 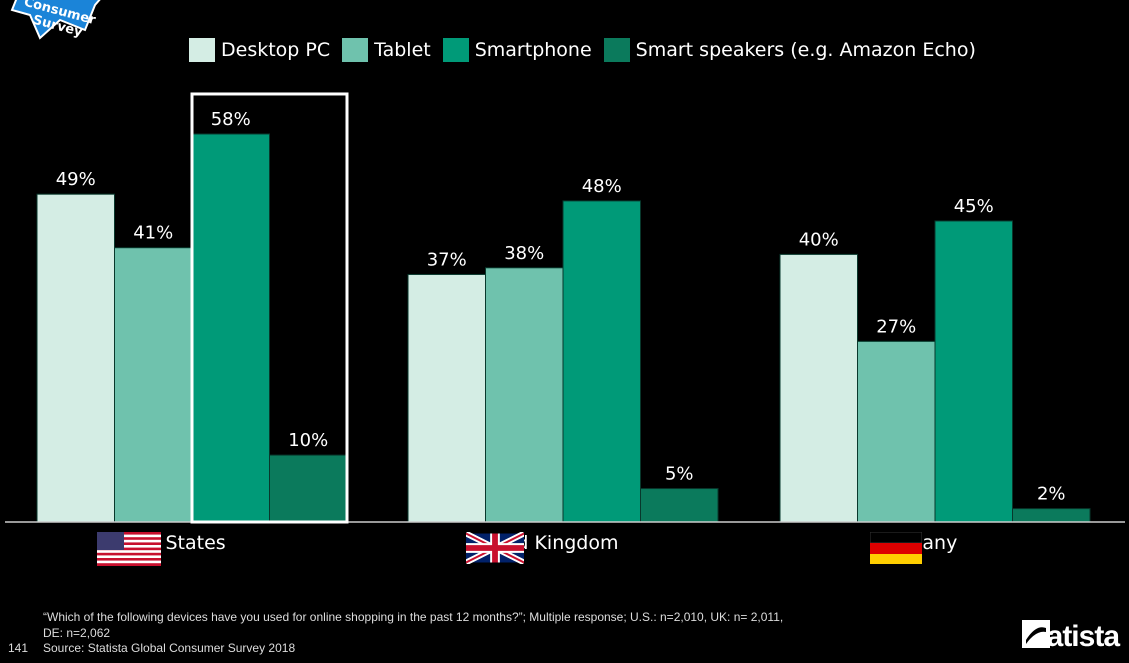 I want to click on data-label: 58%, so click(x=231, y=119).